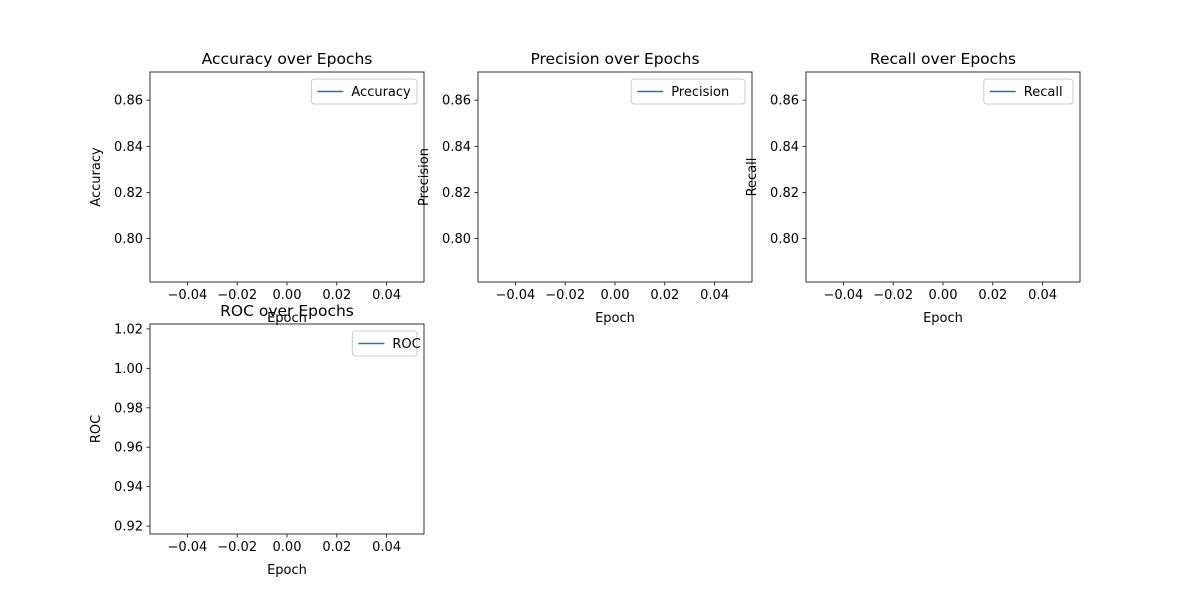  I want to click on legend: Precision, so click(688, 91).